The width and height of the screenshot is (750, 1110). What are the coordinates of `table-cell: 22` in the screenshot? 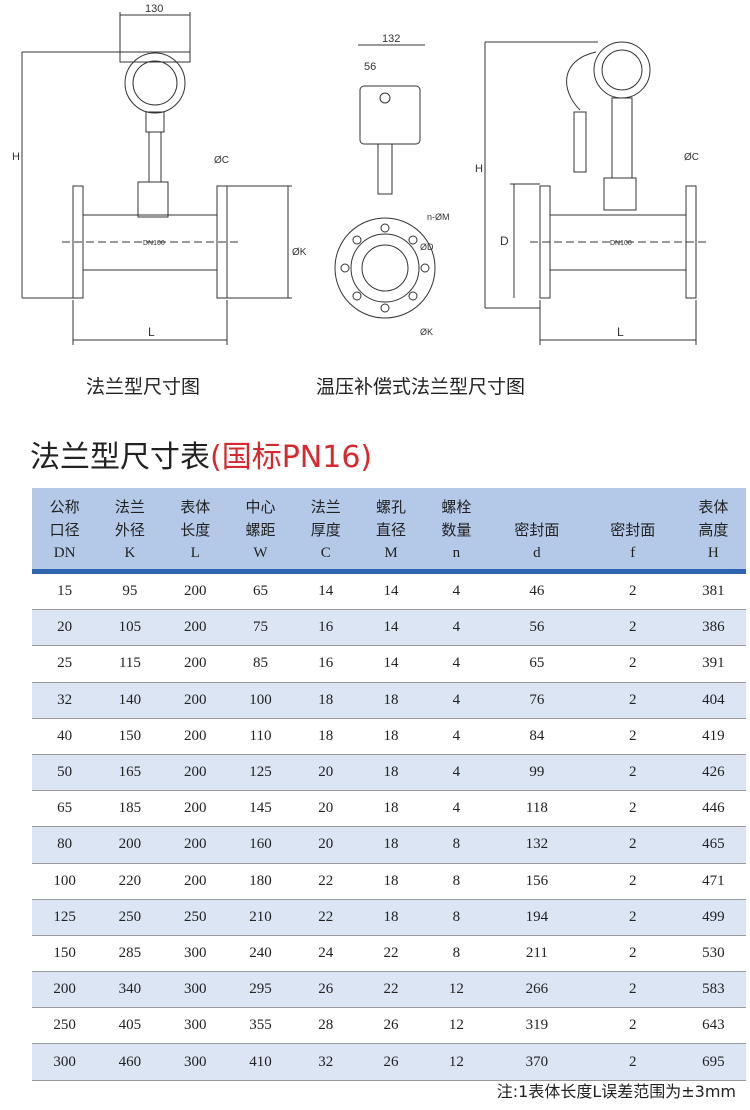 It's located at (391, 990).